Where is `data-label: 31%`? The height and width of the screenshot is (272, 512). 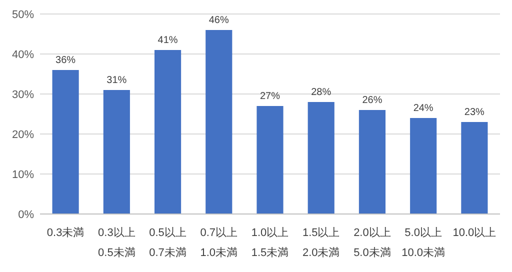
data-label: 31% is located at coordinates (116, 80).